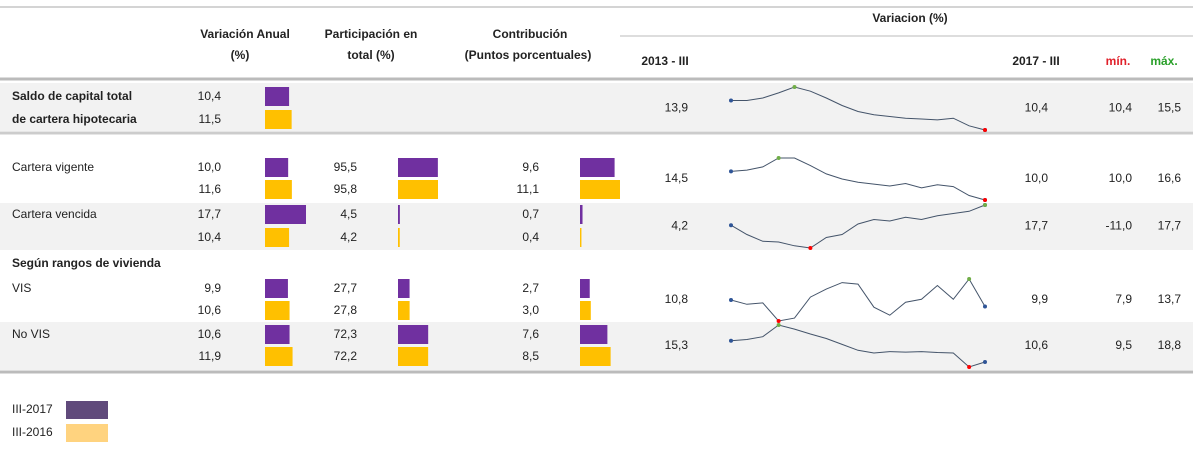  What do you see at coordinates (528, 55) in the screenshot?
I see `header: (Puntos porcentuales)` at bounding box center [528, 55].